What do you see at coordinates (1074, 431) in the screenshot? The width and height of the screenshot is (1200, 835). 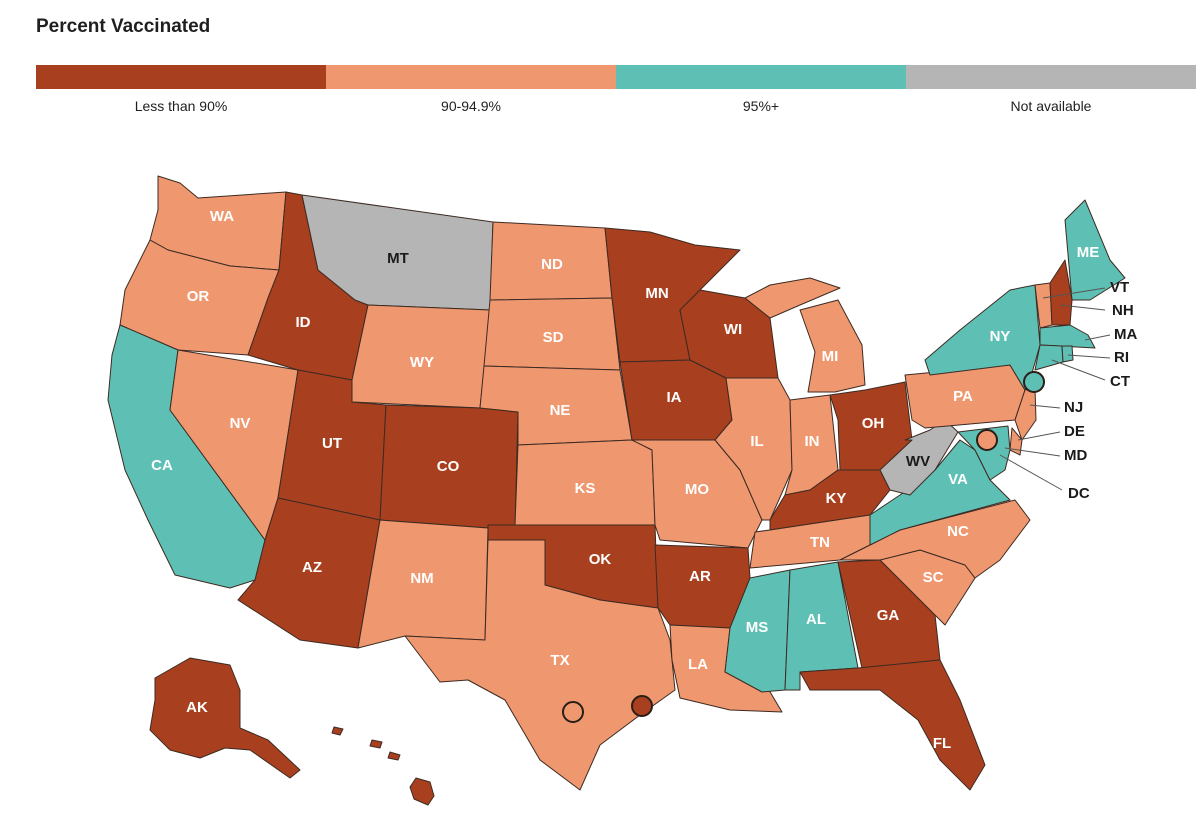 I see `callout-label-DE: DE` at bounding box center [1074, 431].